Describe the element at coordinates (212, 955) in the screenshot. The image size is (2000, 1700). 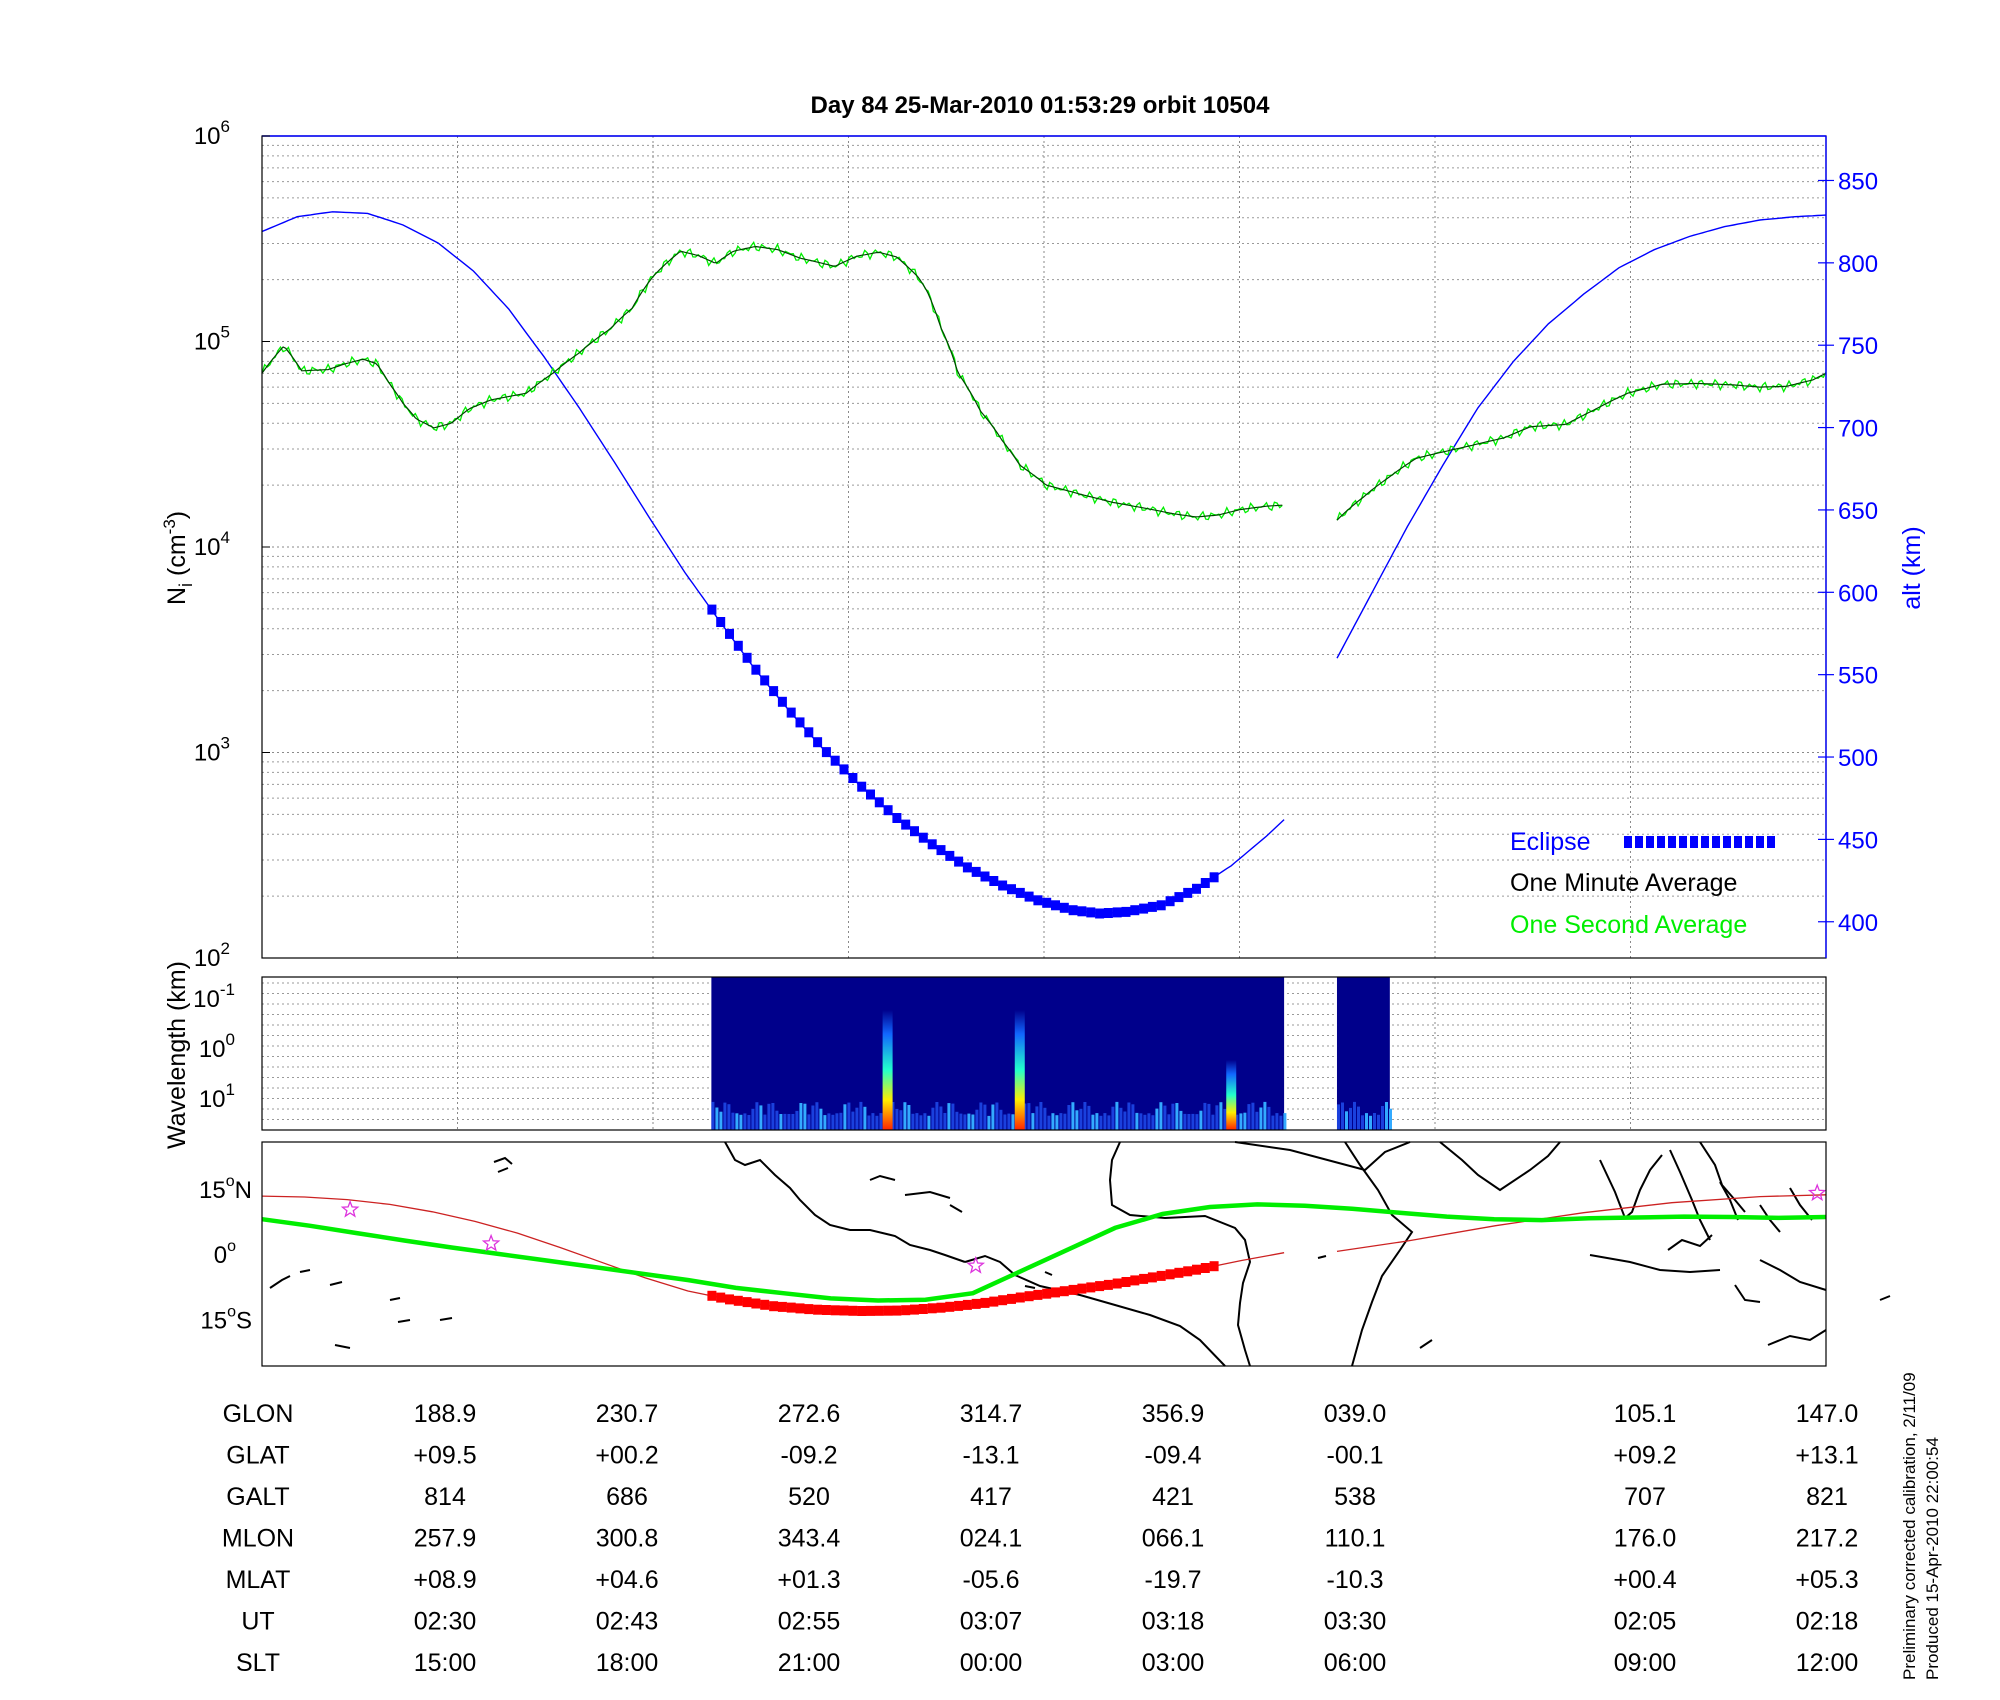
I see `density-tick-label: 10²` at that location.